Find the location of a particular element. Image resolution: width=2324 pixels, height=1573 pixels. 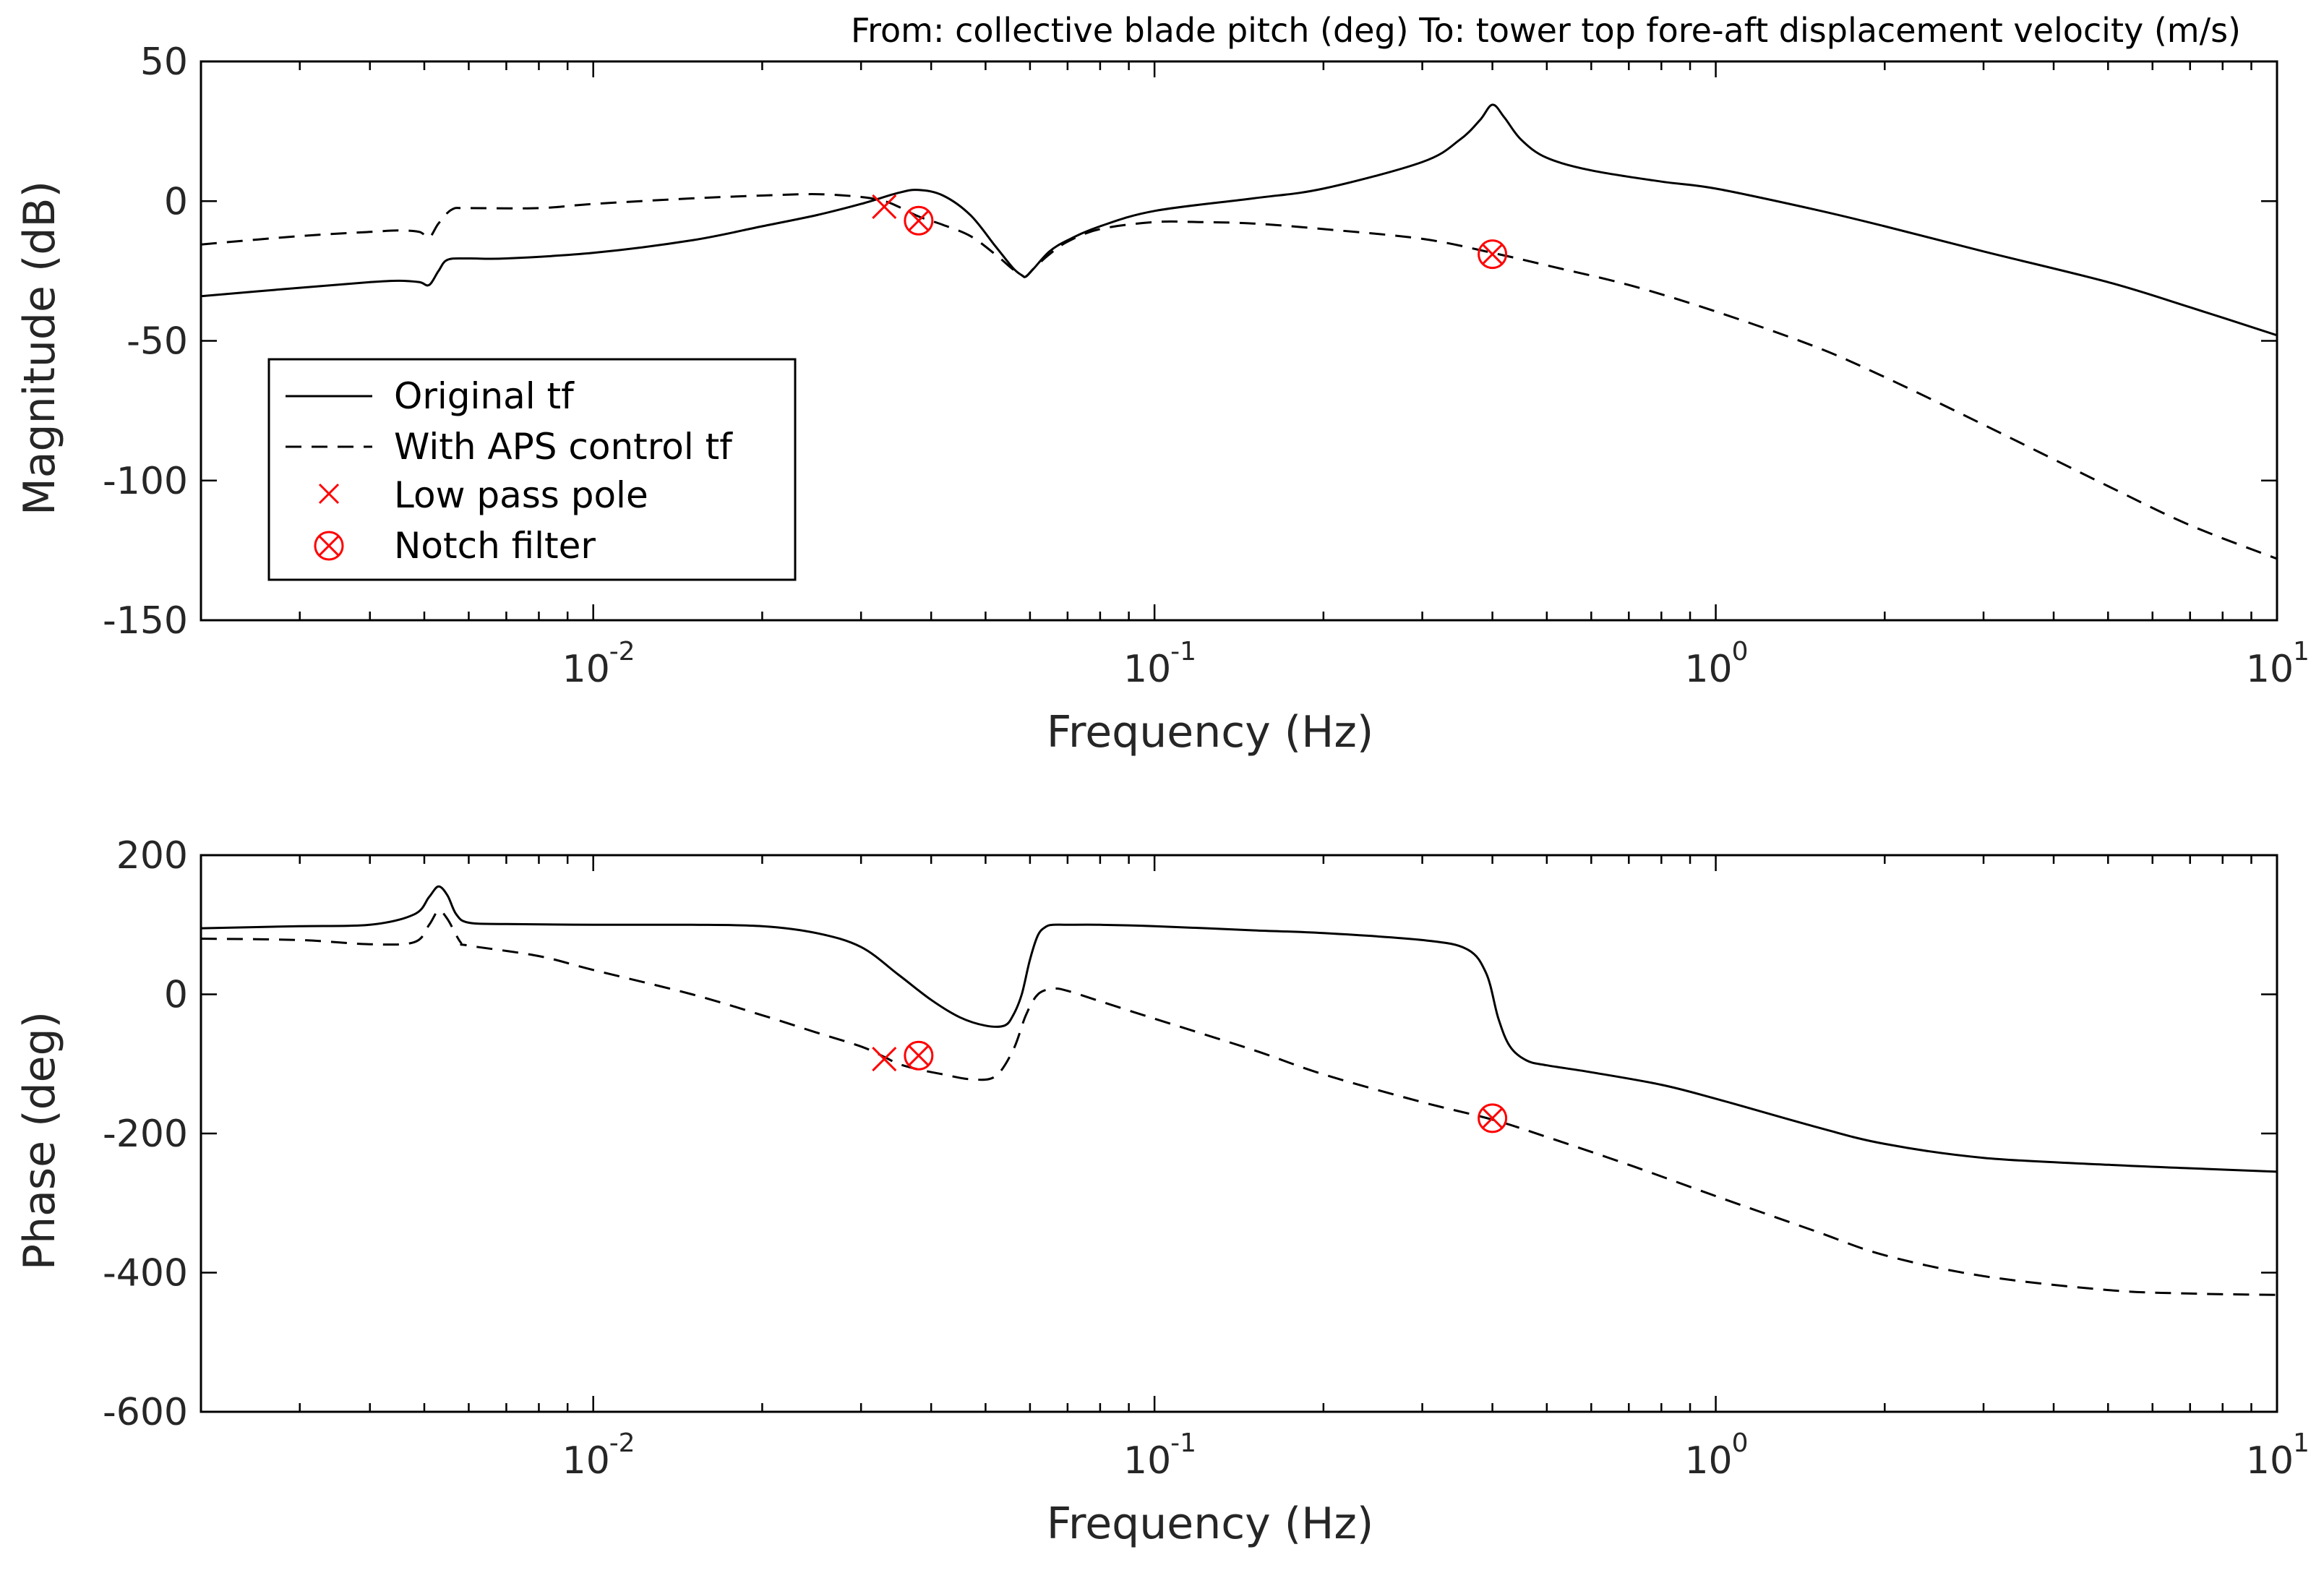

magnitude-xtick-exponent: 0 is located at coordinates (1740, 652).